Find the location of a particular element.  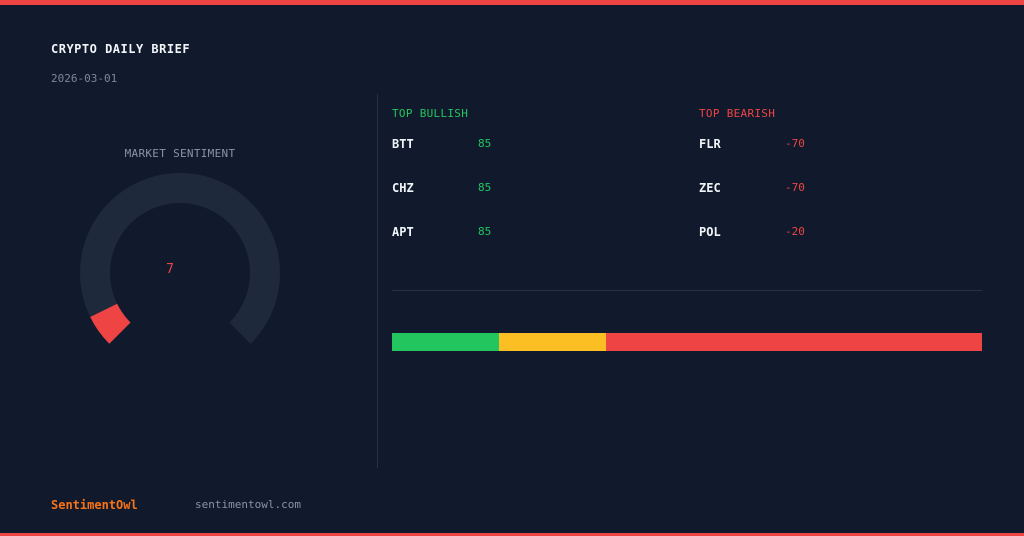

brand-logo-text: SentimentOwl is located at coordinates (94, 505).